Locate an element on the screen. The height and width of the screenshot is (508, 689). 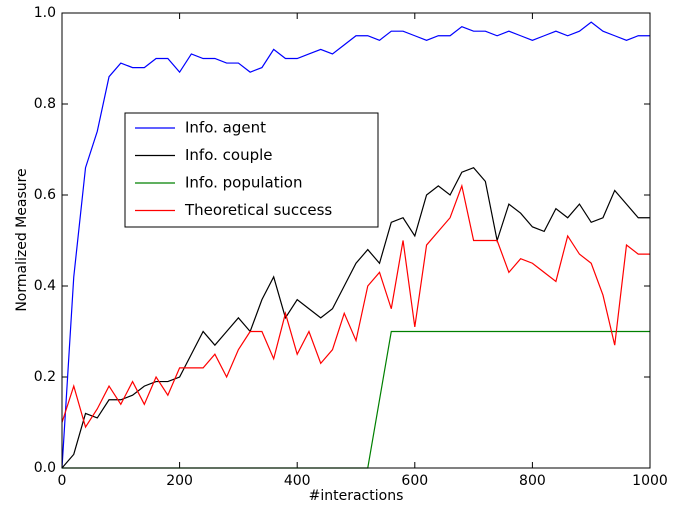
legend-box is located at coordinates (251, 170).